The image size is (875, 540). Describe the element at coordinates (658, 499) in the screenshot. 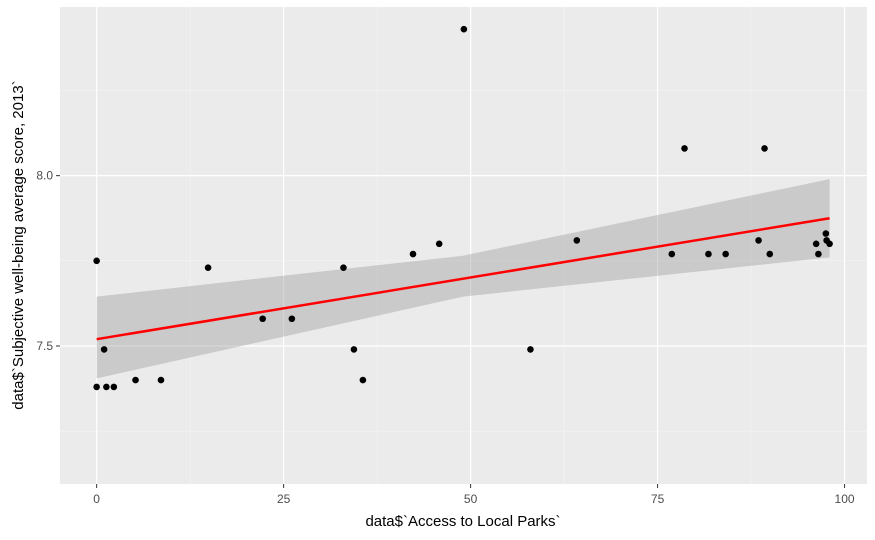

I see `x-tick-label: 75` at that location.